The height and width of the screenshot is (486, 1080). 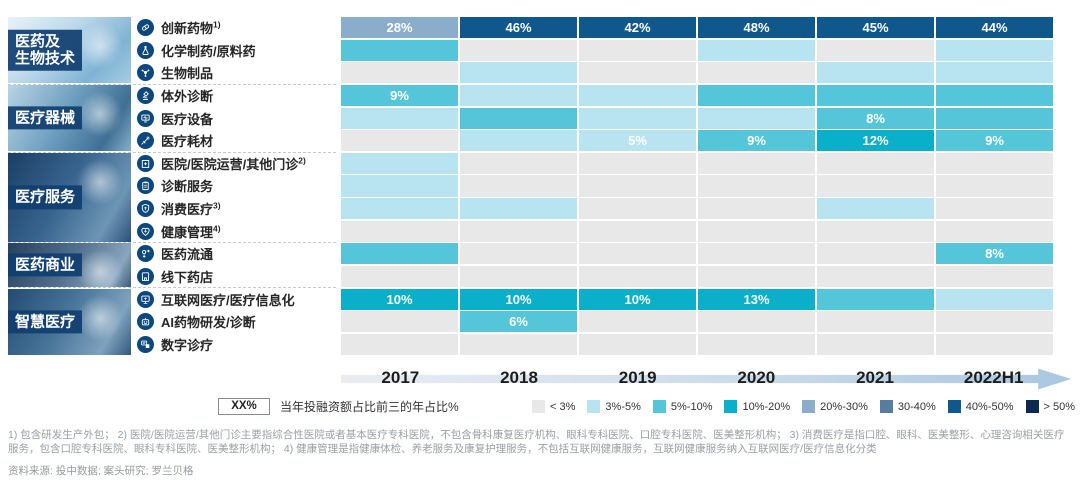 What do you see at coordinates (145, 118) in the screenshot?
I see `medical-device-icon` at bounding box center [145, 118].